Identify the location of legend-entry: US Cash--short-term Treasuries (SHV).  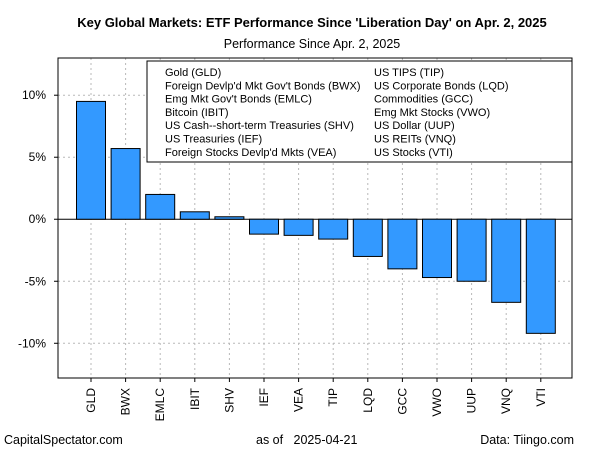
(259, 126).